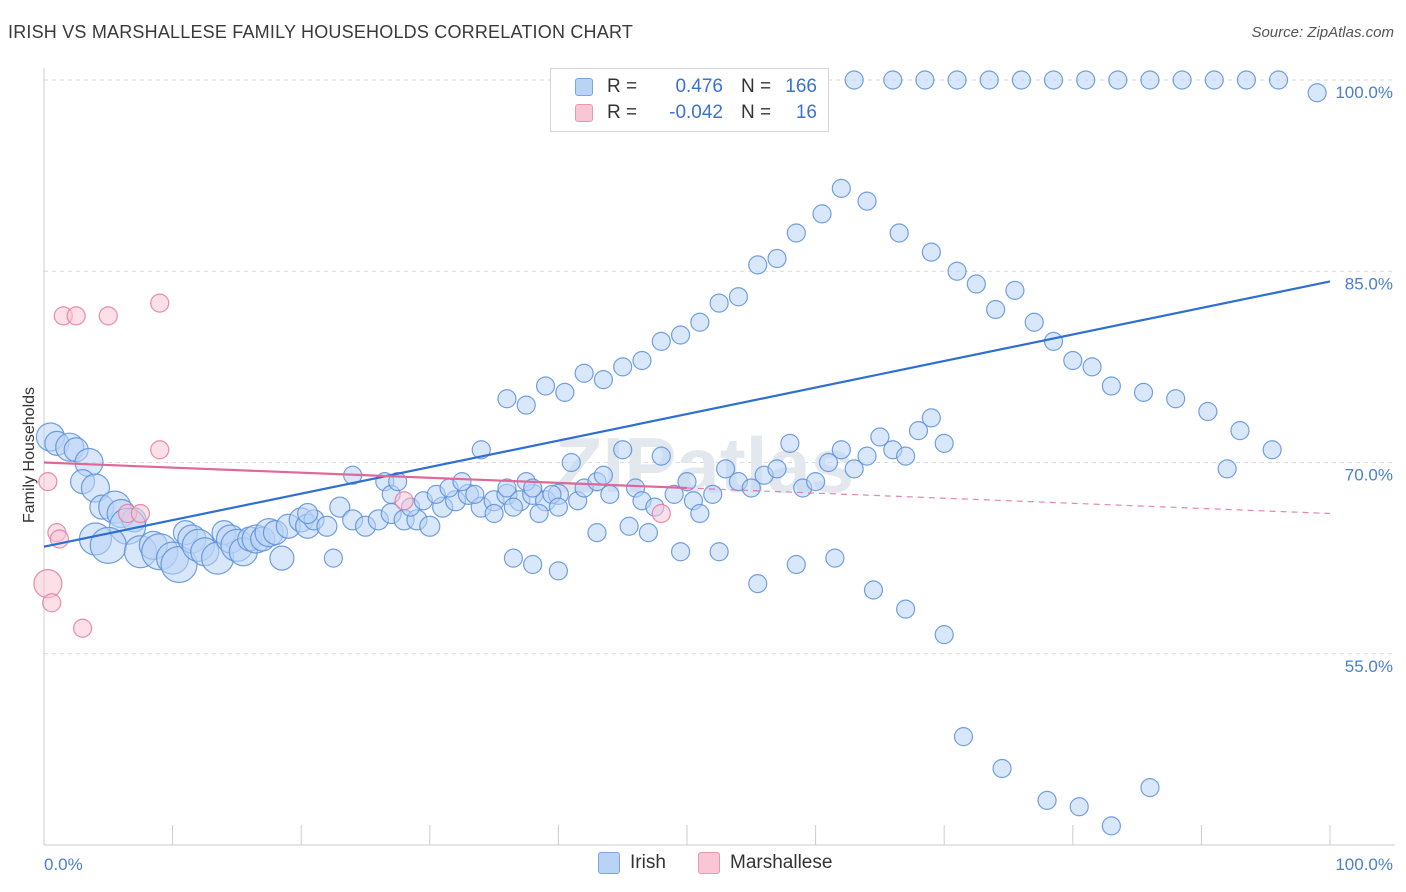 The height and width of the screenshot is (892, 1406). I want to click on y-tick-label: 70.0%, so click(1369, 475).